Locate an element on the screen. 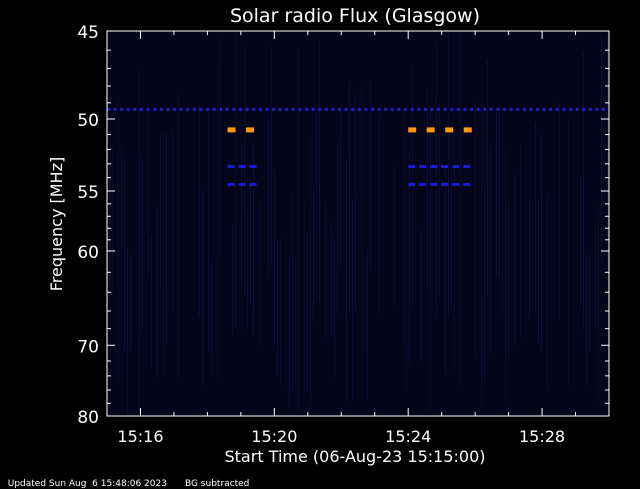  x-axis-label: Start Time (06-Aug-23 15:15:00) is located at coordinates (355, 456).